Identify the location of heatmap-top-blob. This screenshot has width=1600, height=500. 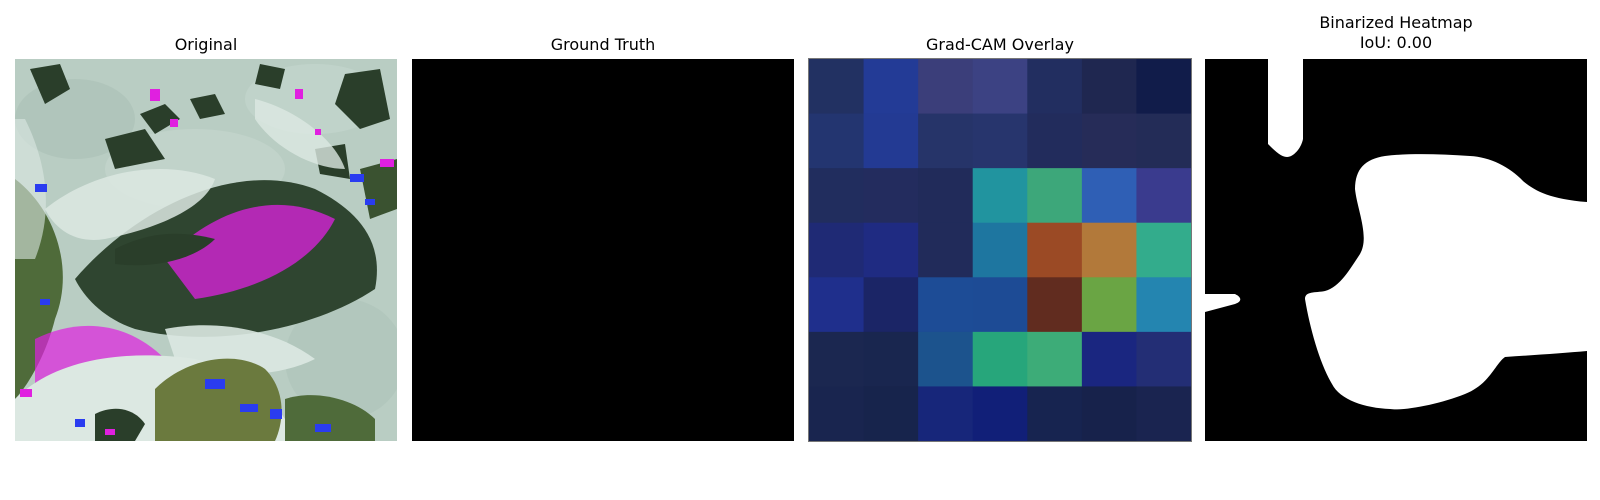
(1285, 108).